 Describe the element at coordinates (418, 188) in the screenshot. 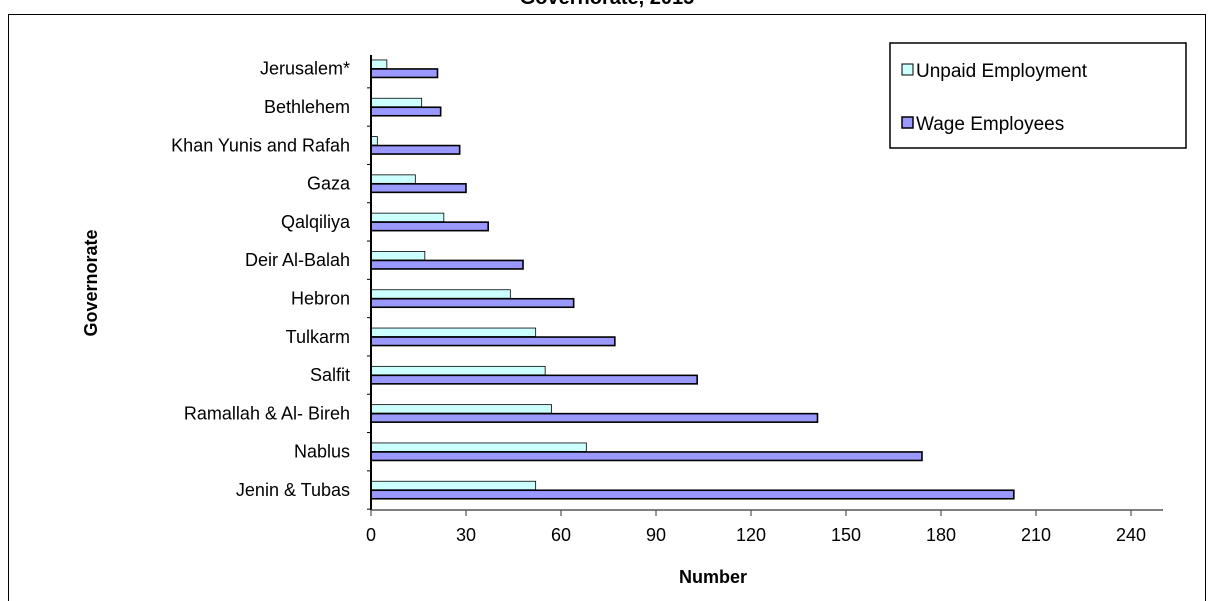

I see `bar-wage-employees-gaza` at that location.